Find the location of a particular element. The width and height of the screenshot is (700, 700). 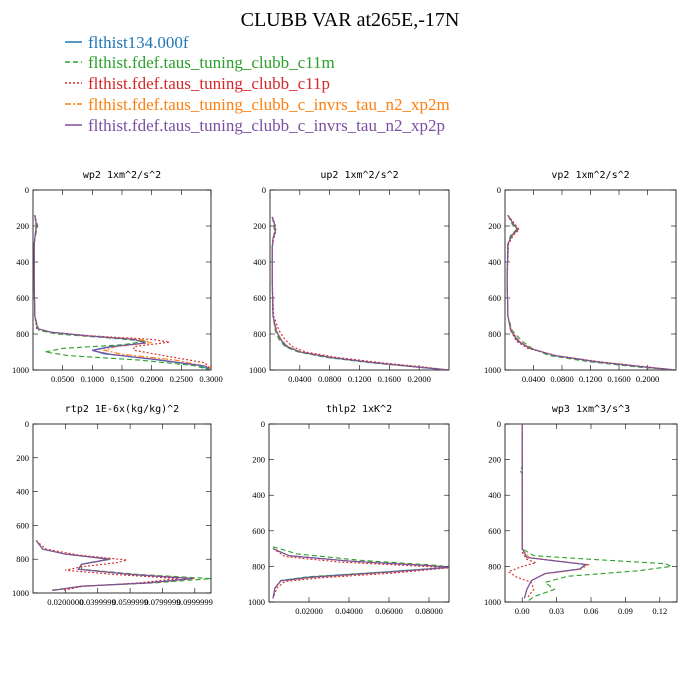

figure-title: CLUBB VAR at265E,-17N is located at coordinates (350, 20).